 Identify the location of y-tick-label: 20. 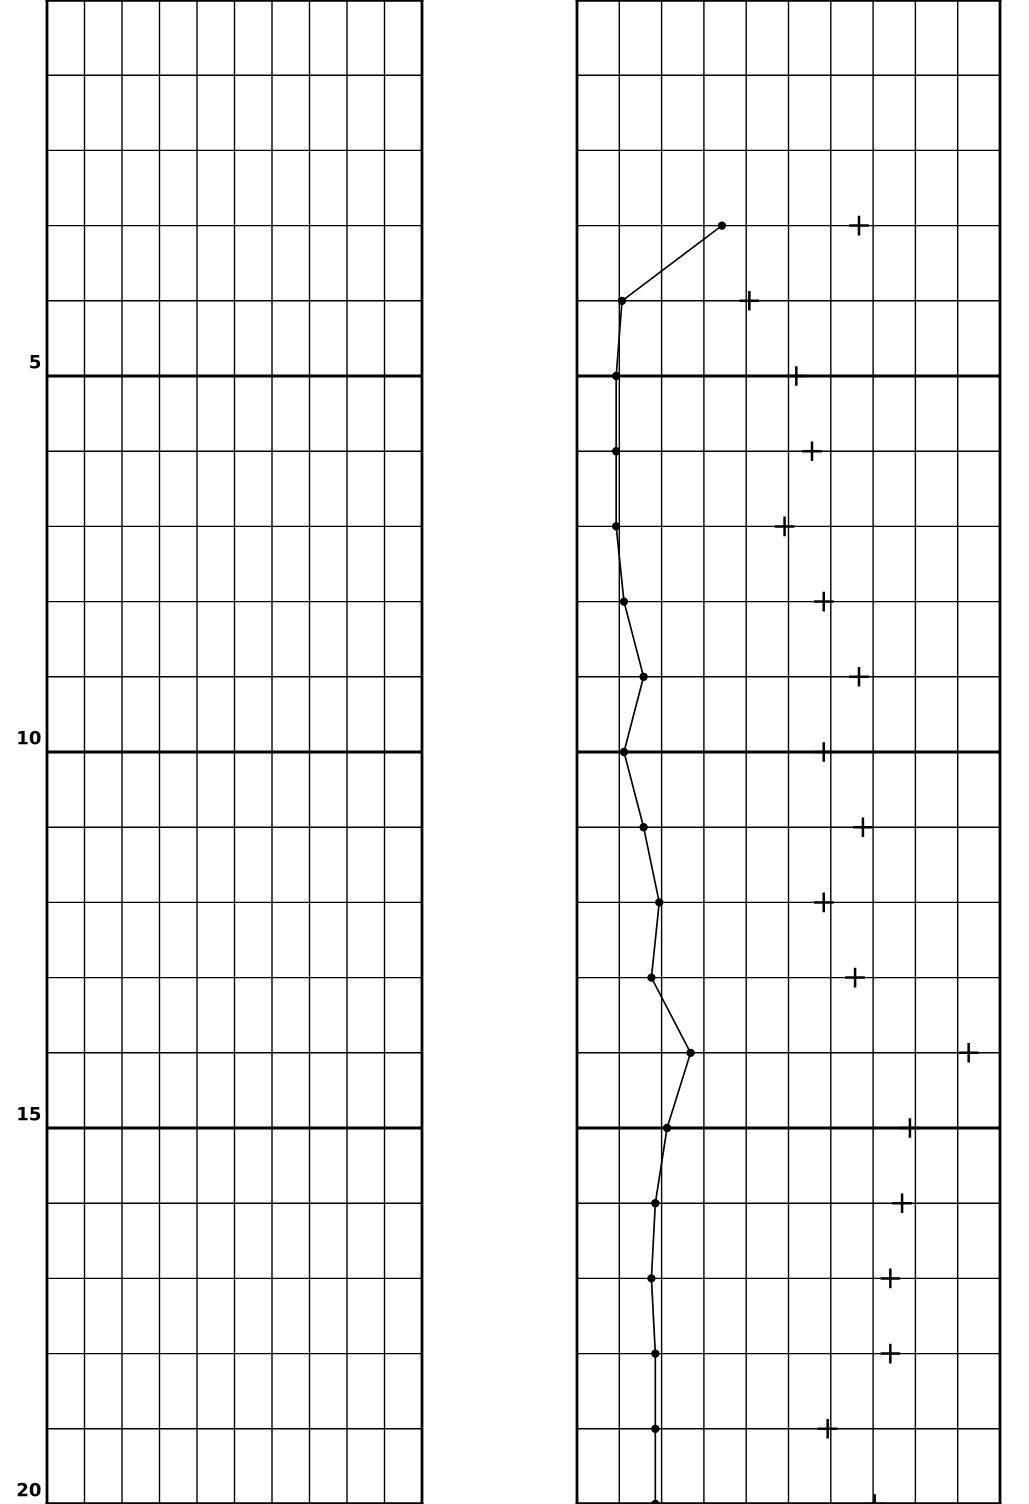
(29, 1489).